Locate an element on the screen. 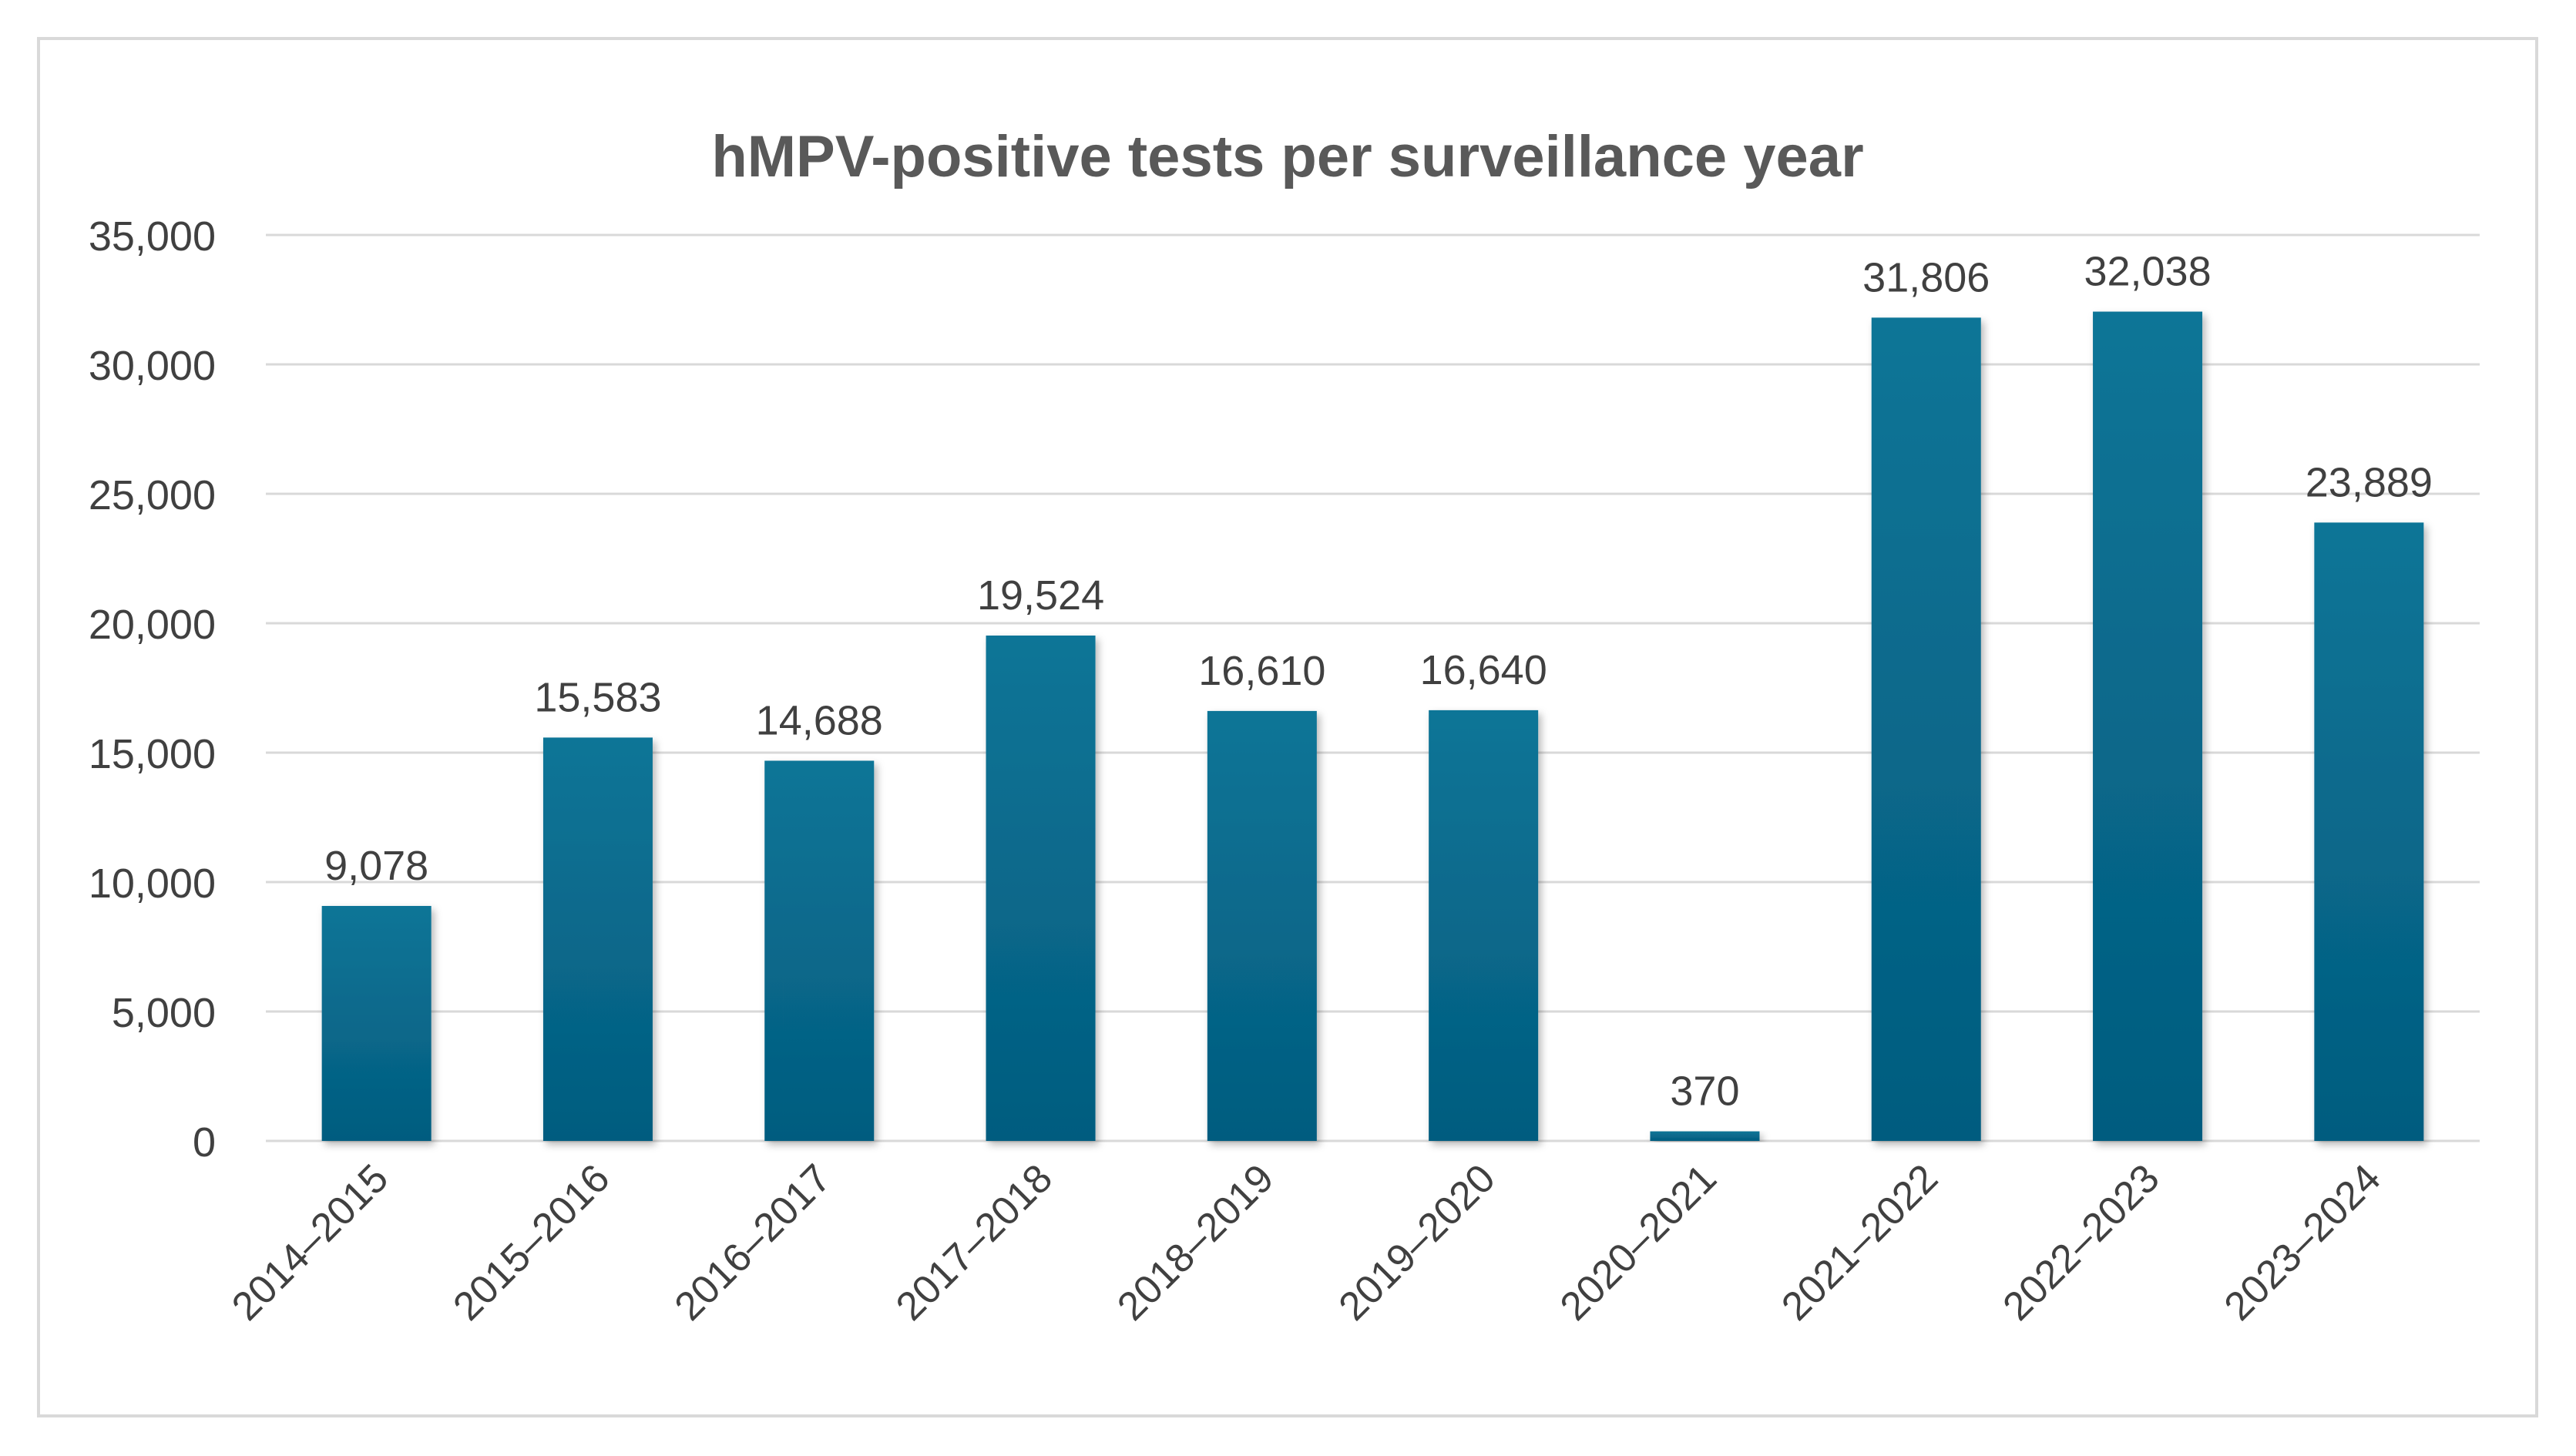 Image resolution: width=2576 pixels, height=1456 pixels. bar-2018–2019 is located at coordinates (1262, 925).